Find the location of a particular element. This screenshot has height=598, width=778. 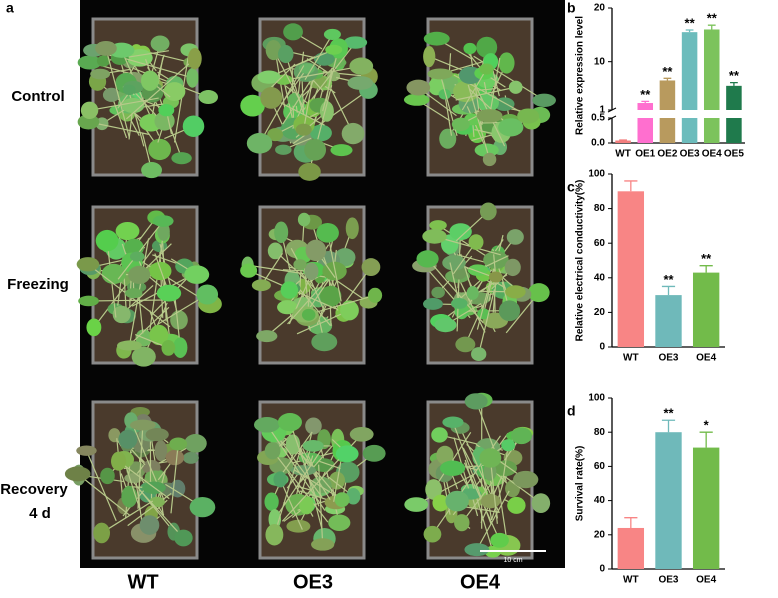

x-tick-label: OE3 is located at coordinates (668, 358).